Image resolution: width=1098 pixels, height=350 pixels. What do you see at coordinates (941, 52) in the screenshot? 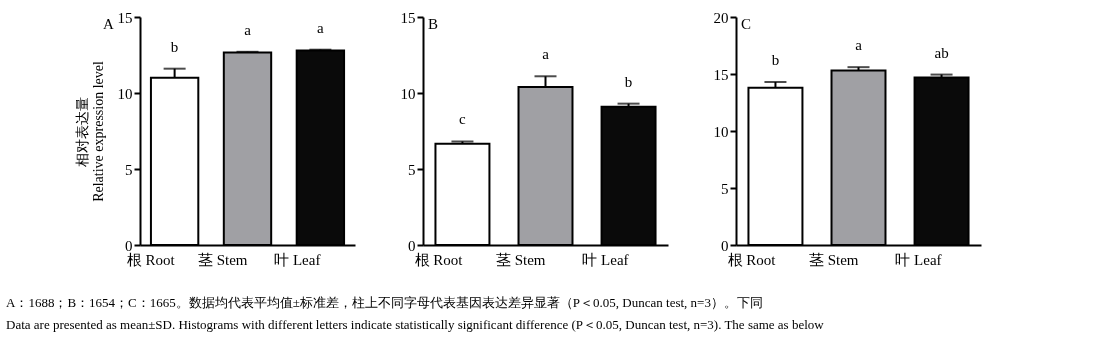
I see `annotation: ab` at bounding box center [941, 52].